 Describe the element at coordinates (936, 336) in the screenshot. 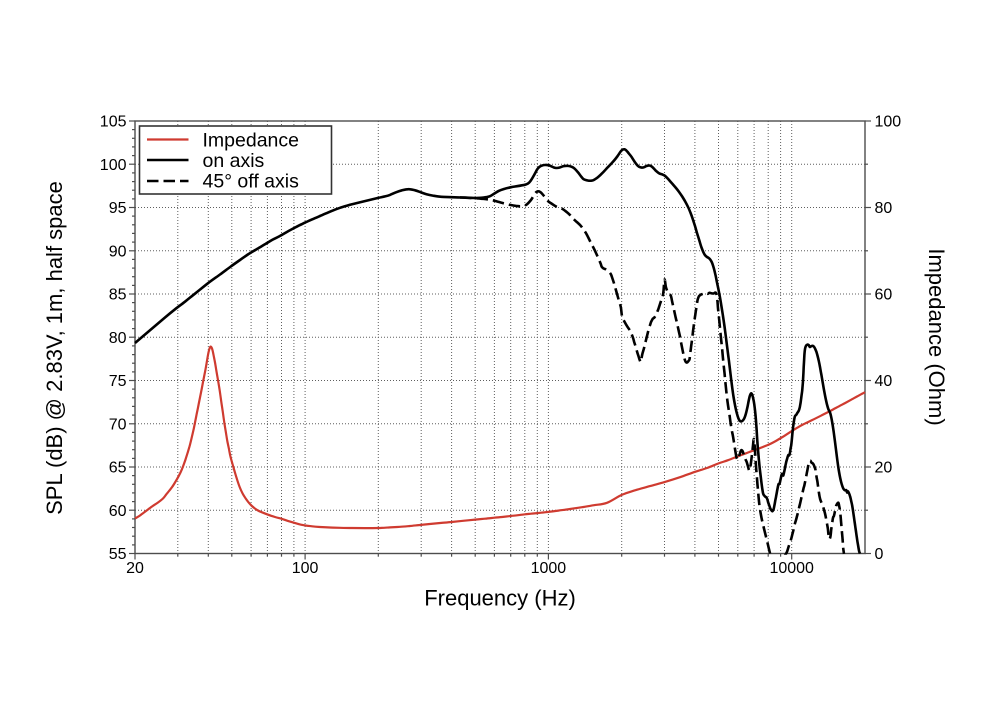

I see `svg-text: Impedance (Ohm)` at that location.